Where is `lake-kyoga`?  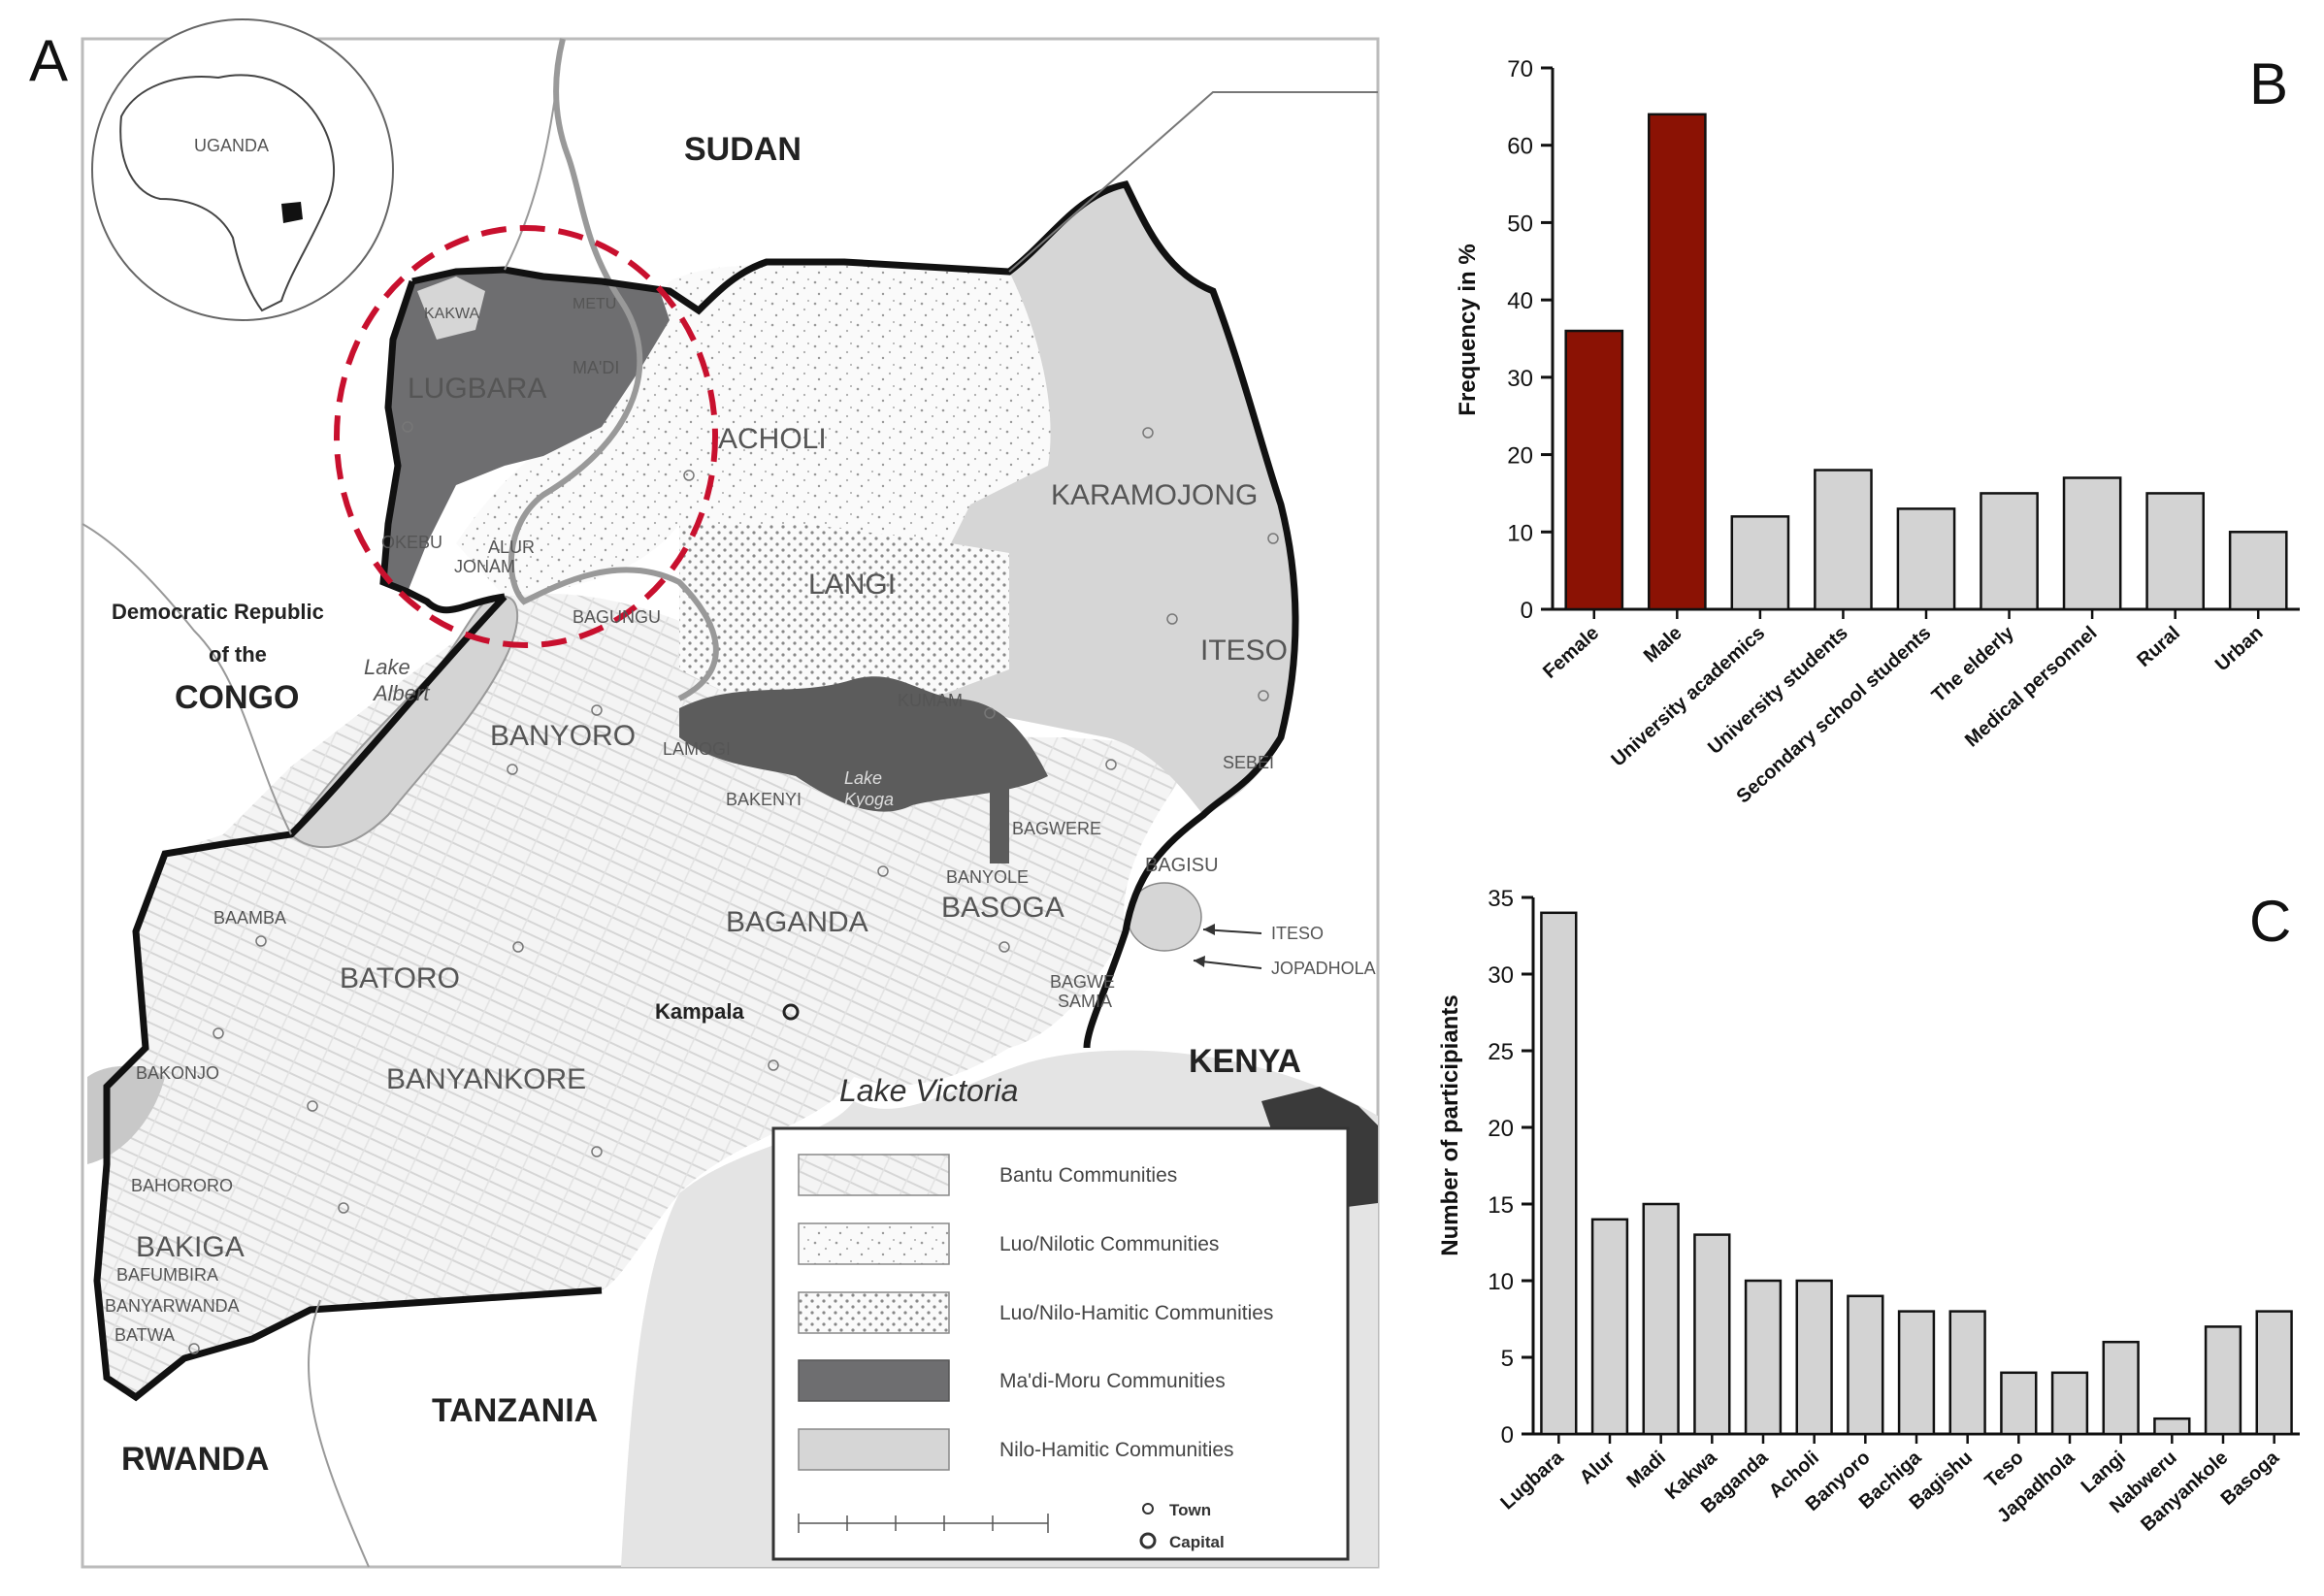
lake-kyoga is located at coordinates (863, 744).